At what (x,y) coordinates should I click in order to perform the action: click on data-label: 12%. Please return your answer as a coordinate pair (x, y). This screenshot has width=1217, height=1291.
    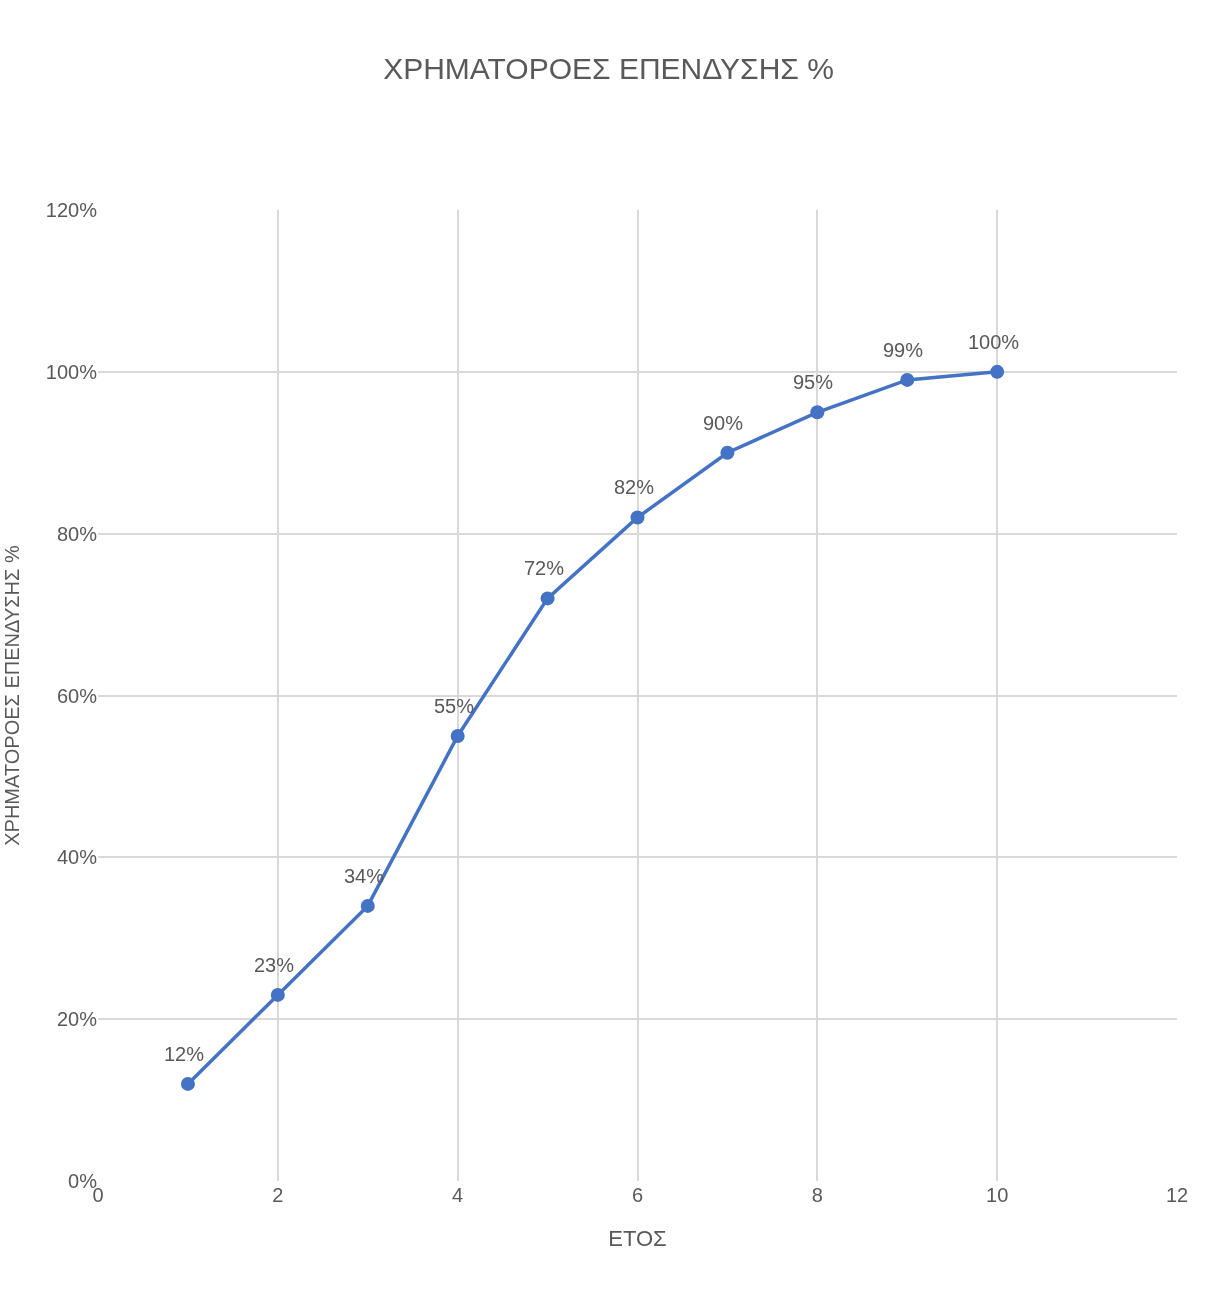
    Looking at the image, I should click on (184, 1054).